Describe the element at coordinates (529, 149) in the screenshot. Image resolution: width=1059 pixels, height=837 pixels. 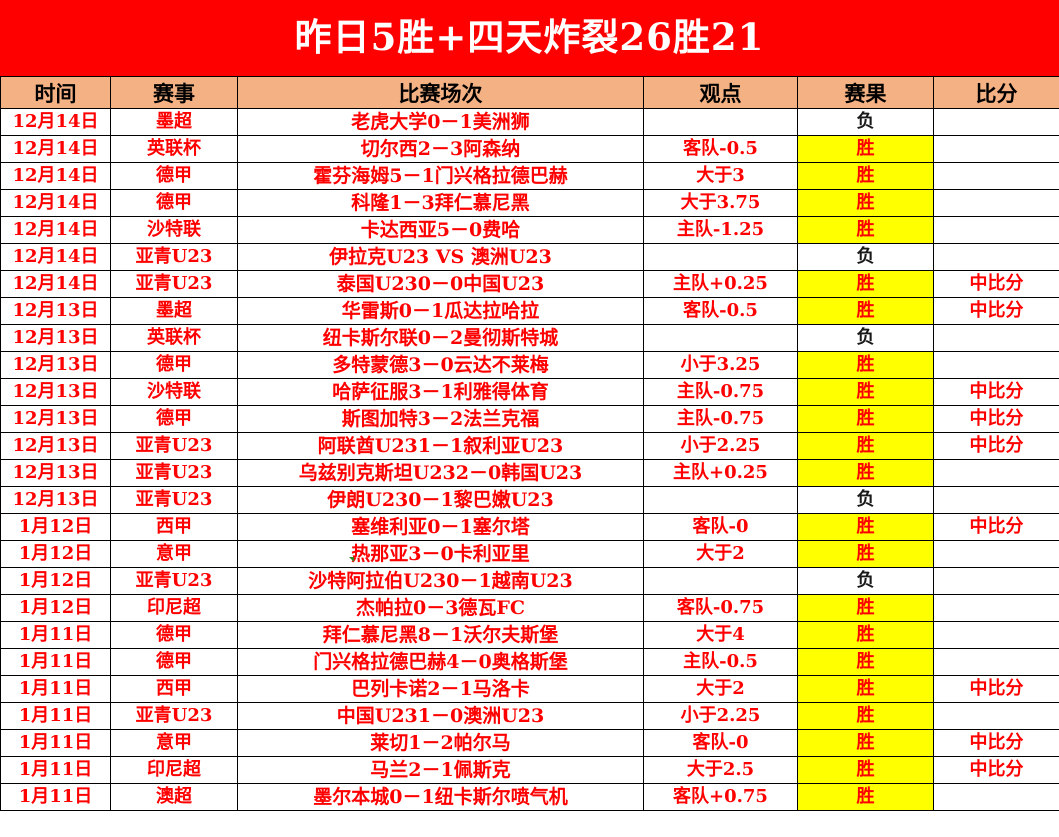
I see `table-row: 12月14日 英联杯 切尔西2－3阿森纳 客队-0.5 胜` at that location.